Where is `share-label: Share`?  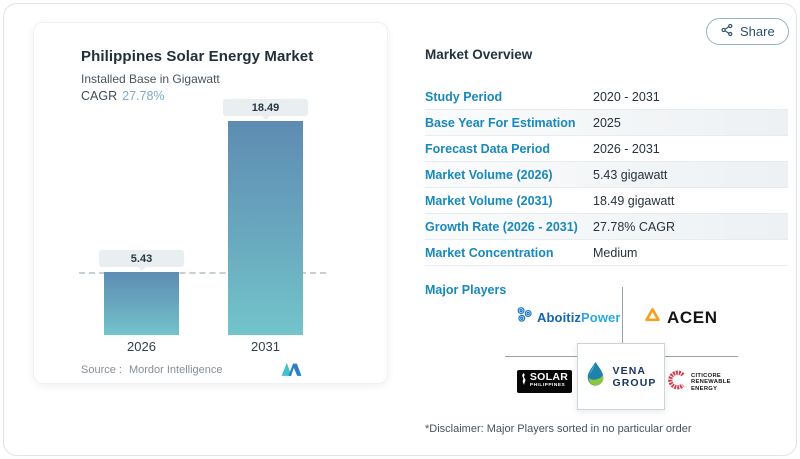 share-label: Share is located at coordinates (757, 31).